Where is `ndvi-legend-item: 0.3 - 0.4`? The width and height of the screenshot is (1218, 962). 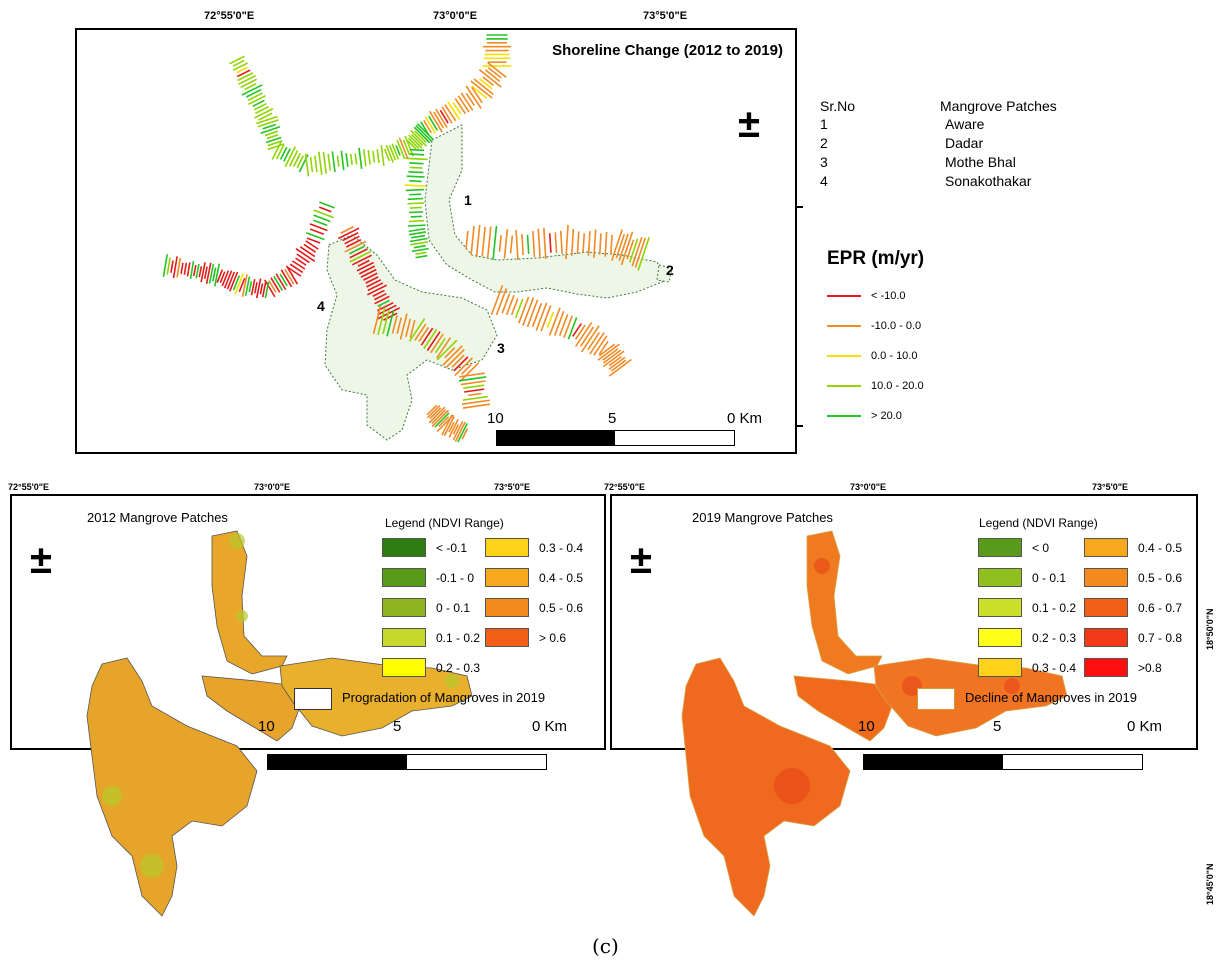
ndvi-legend-item: 0.3 - 0.4 is located at coordinates (1027, 667).